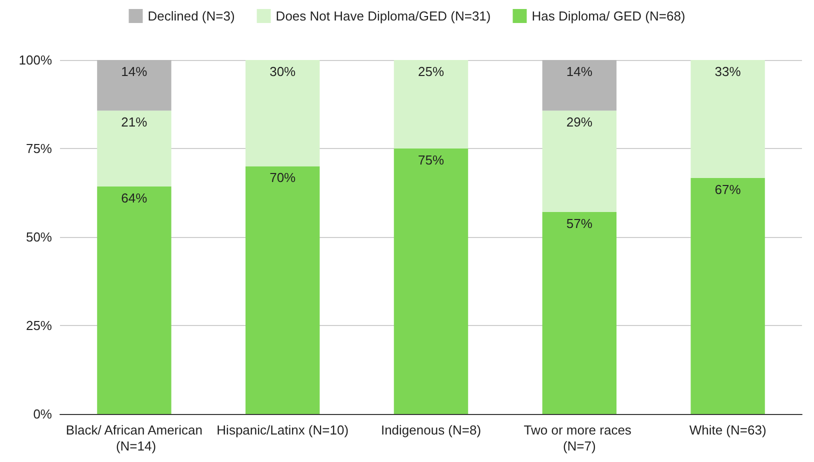 This screenshot has height=462, width=814. What do you see at coordinates (191, 16) in the screenshot?
I see `legend-label: Declined (N=3)` at bounding box center [191, 16].